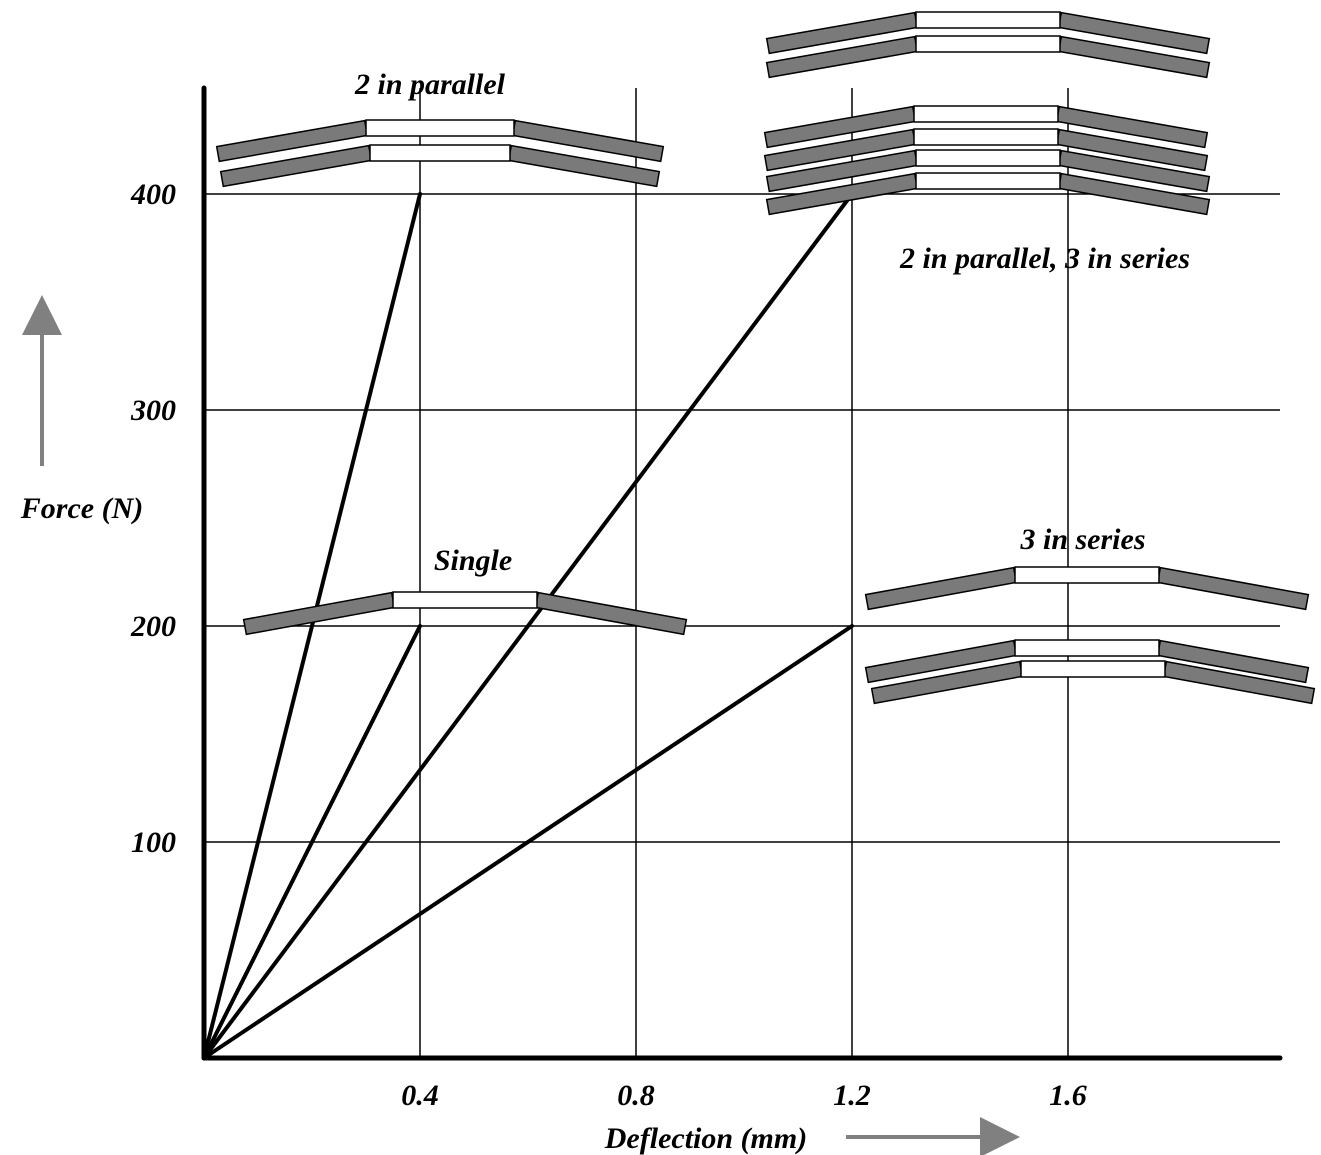 This screenshot has height=1155, width=1321. Describe the element at coordinates (153, 410) in the screenshot. I see `y-tick-label: 300` at that location.